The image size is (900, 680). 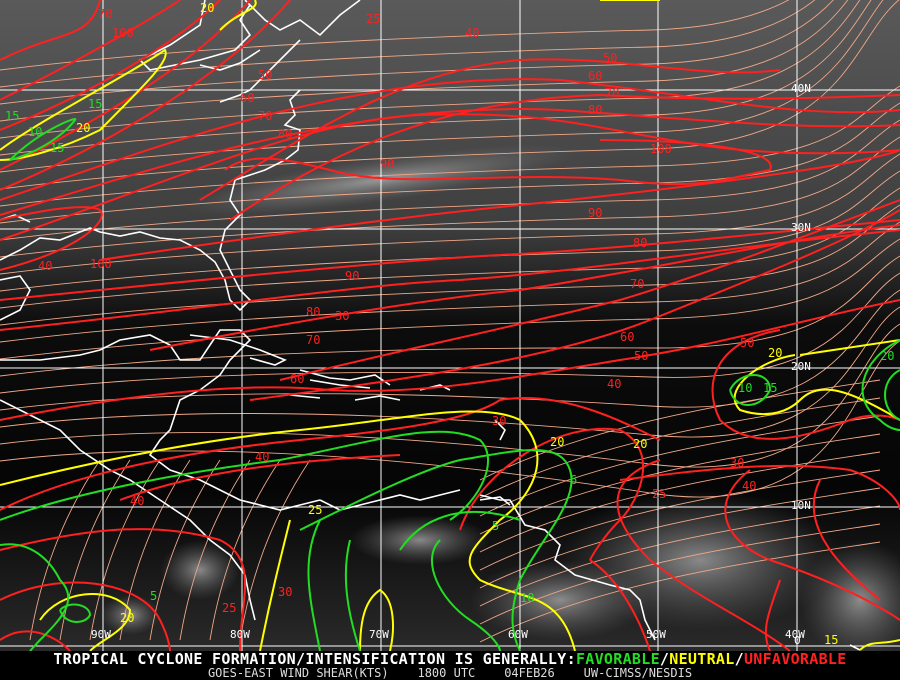 I want to click on contour-label: 15, so click(x=12, y=116).